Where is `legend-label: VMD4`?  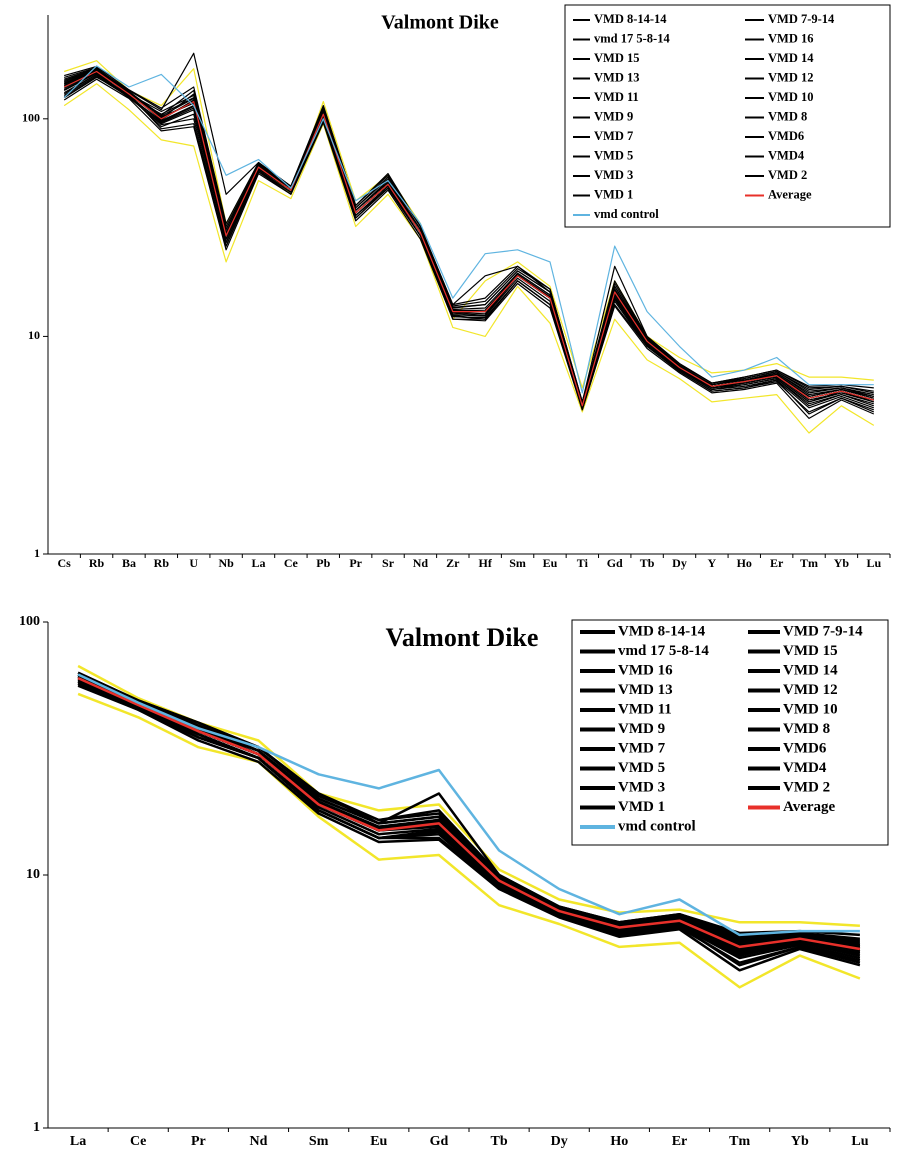
legend-label: VMD4 is located at coordinates (786, 155).